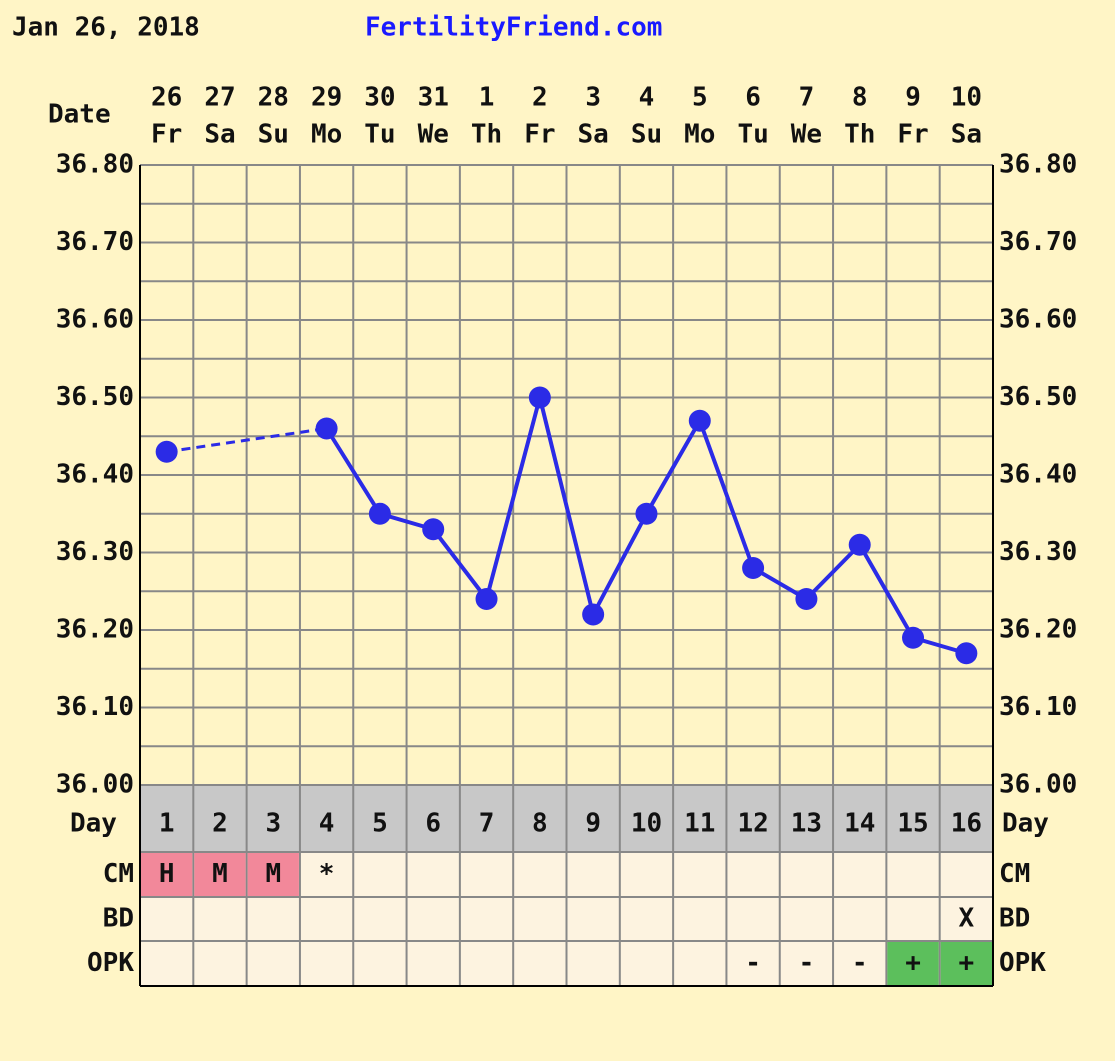 This screenshot has height=1061, width=1115. I want to click on y2-tick-label: 36.70, so click(1038, 242).